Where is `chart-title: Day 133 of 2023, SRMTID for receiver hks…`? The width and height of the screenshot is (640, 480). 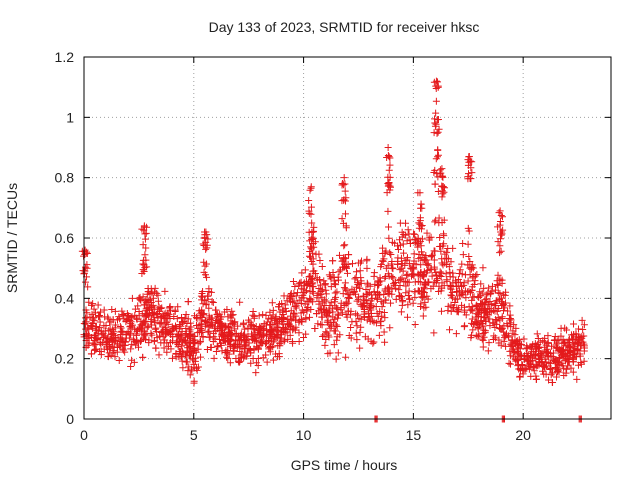
chart-title: Day 133 of 2023, SRMTID for receiver hks… is located at coordinates (344, 27).